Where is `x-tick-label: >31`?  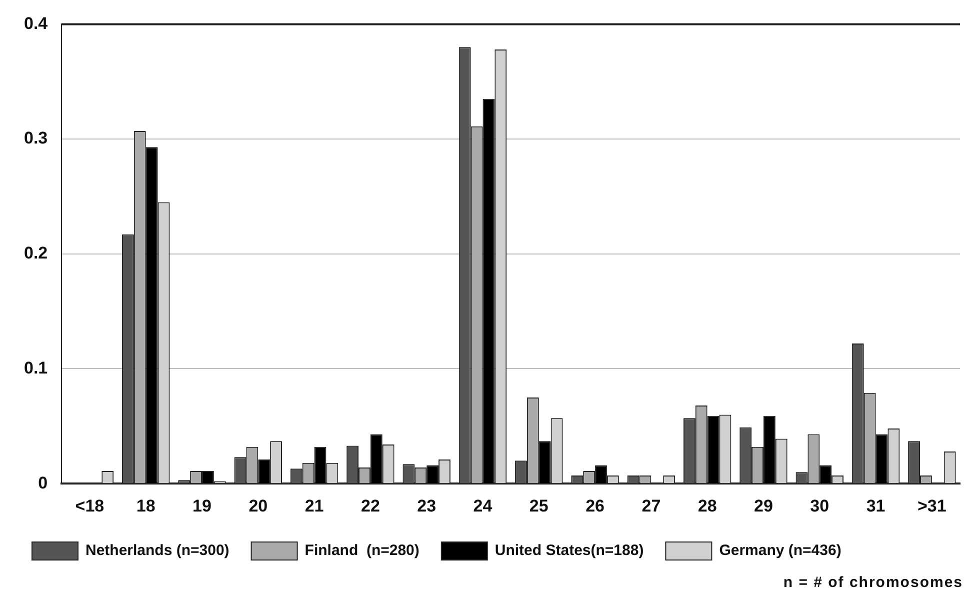 x-tick-label: >31 is located at coordinates (932, 506).